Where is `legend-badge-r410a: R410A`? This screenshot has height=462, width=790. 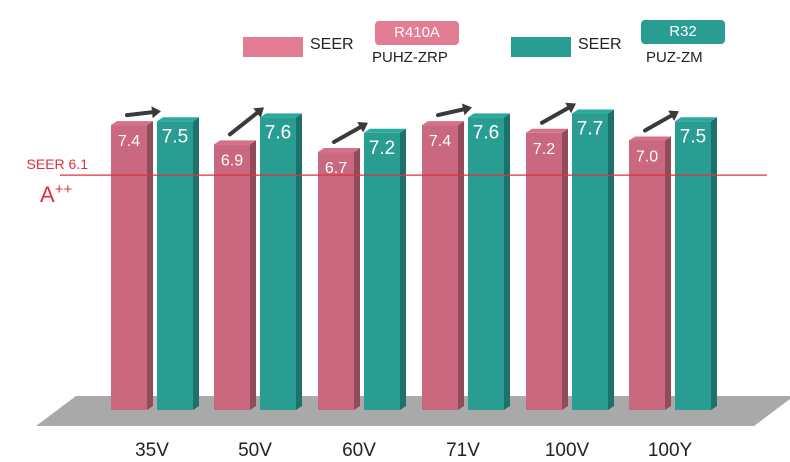
legend-badge-r410a: R410A is located at coordinates (417, 33).